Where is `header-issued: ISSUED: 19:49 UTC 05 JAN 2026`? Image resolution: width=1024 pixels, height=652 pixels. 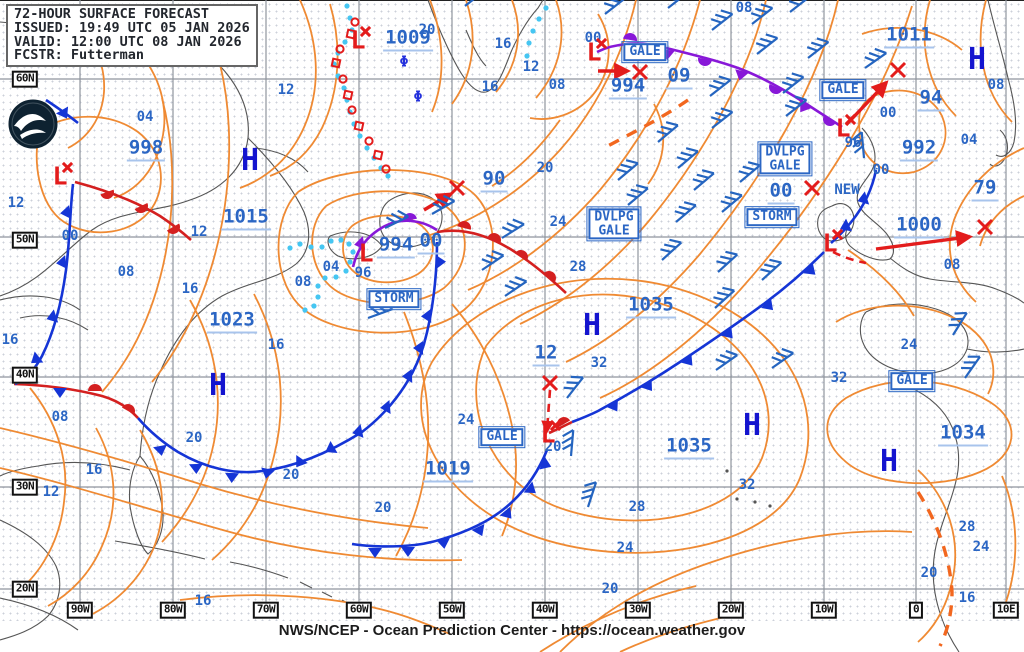 header-issued: ISSUED: 19:49 UTC 05 JAN 2026 is located at coordinates (132, 27).